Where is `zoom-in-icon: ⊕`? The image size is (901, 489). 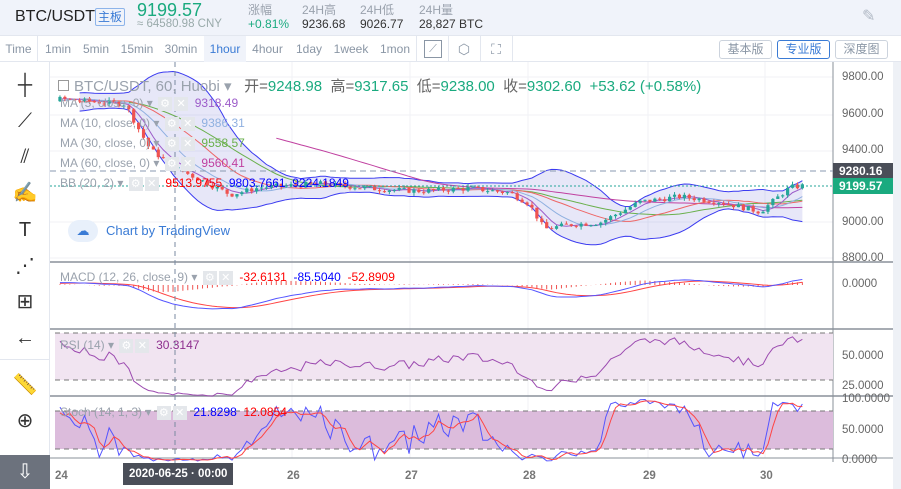 zoom-in-icon: ⊕ is located at coordinates (25, 421).